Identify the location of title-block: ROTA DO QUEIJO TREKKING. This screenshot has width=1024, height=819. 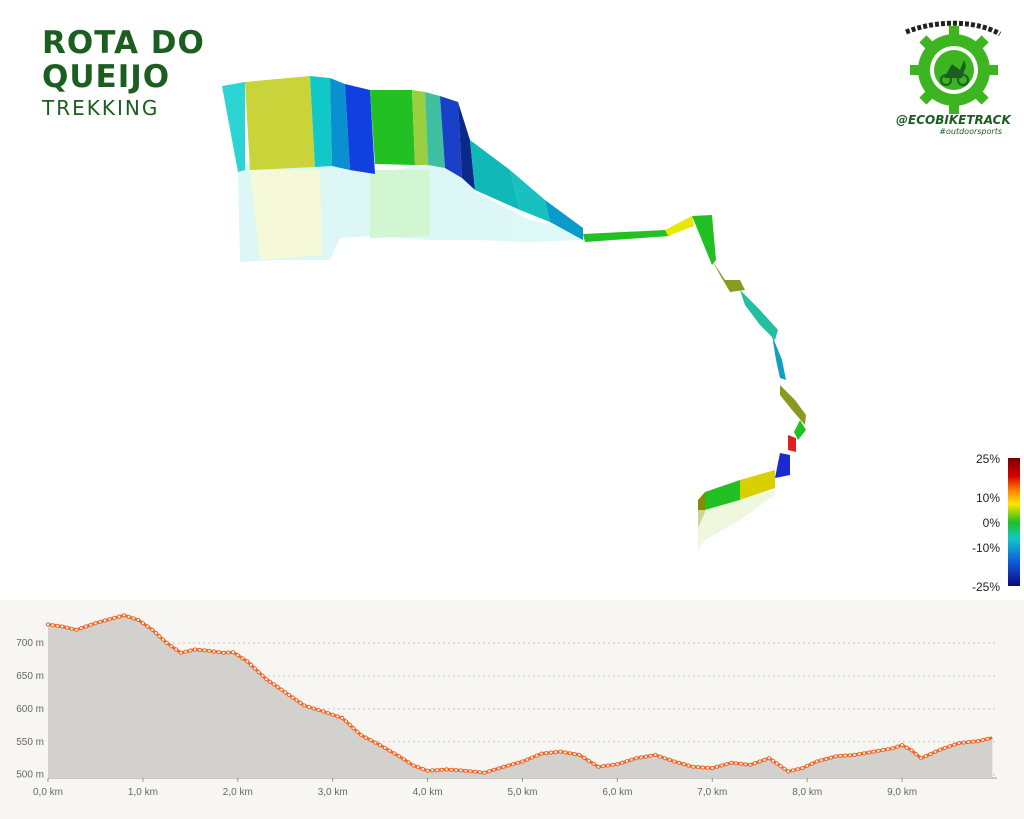
(123, 73).